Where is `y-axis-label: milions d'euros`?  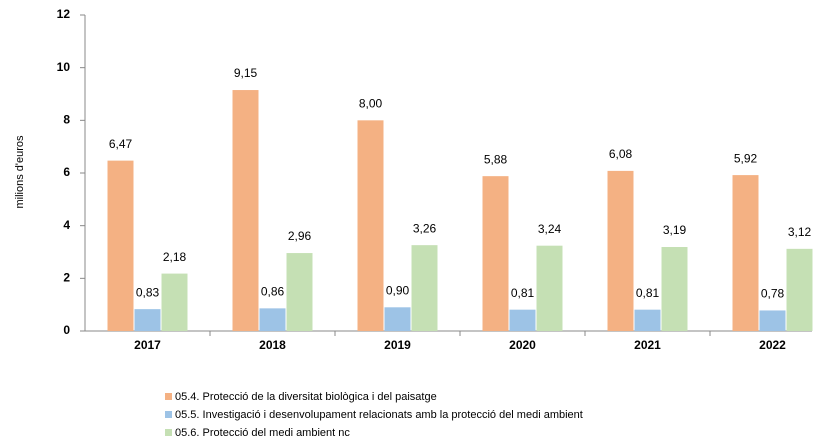 y-axis-label: milions d'euros is located at coordinates (20, 172).